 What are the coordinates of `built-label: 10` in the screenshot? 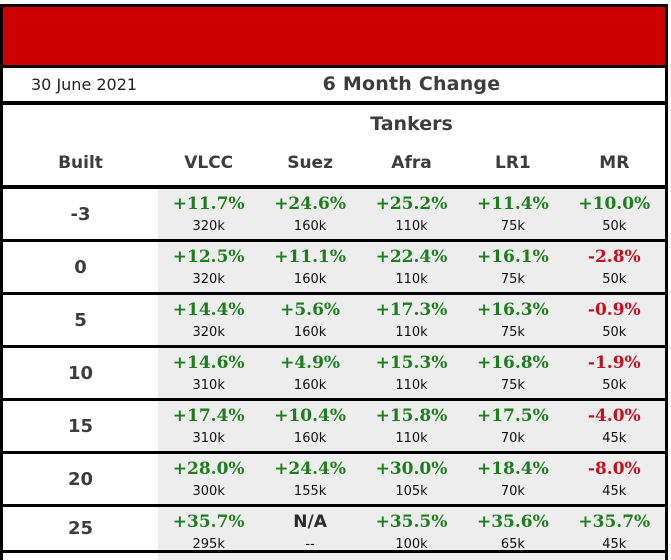 It's located at (80, 373).